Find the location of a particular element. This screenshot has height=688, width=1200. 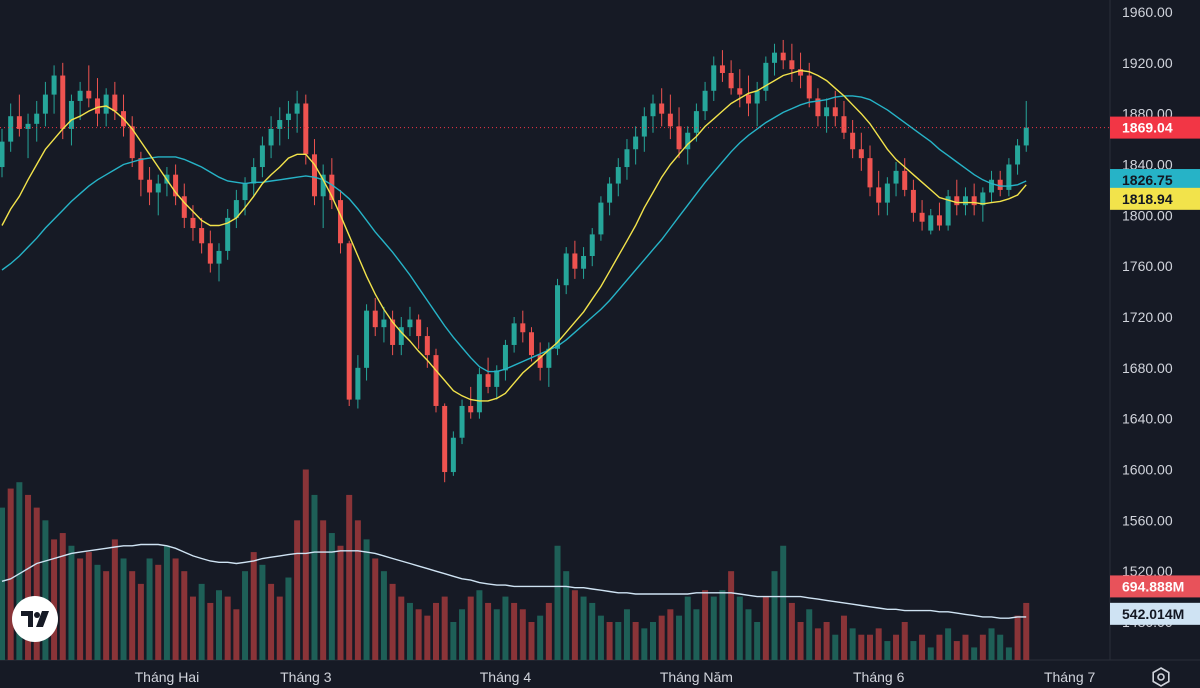

settings-gear-icon is located at coordinates (1161, 677).